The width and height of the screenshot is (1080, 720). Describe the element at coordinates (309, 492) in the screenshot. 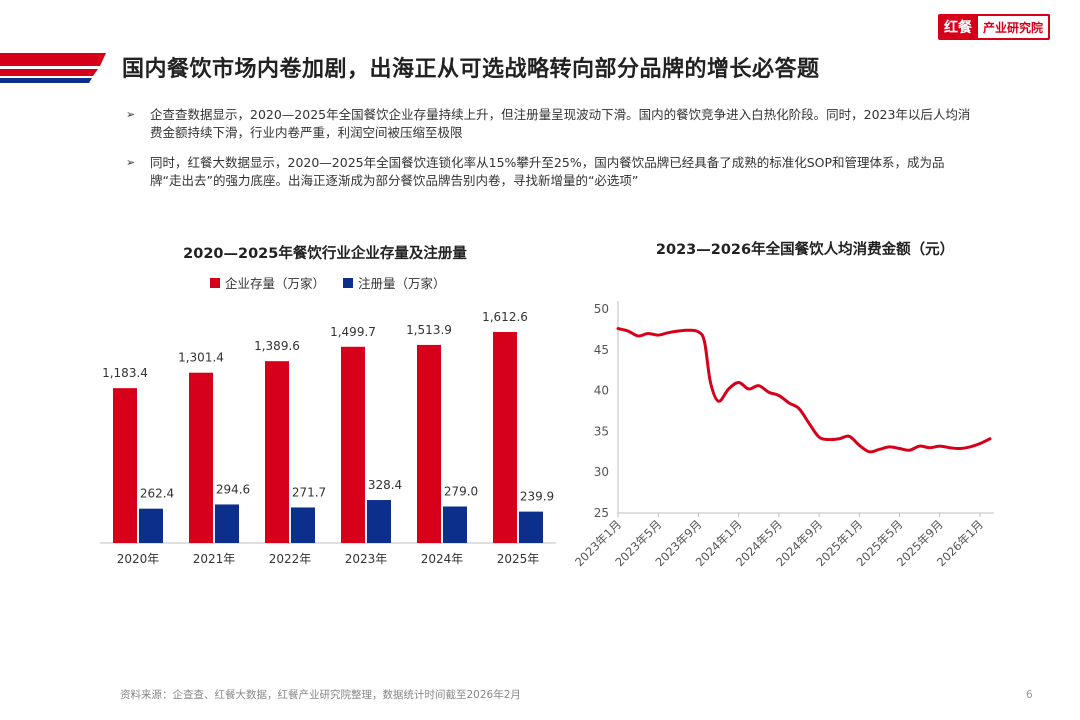

I see `data-label-registrations: 271.7` at that location.